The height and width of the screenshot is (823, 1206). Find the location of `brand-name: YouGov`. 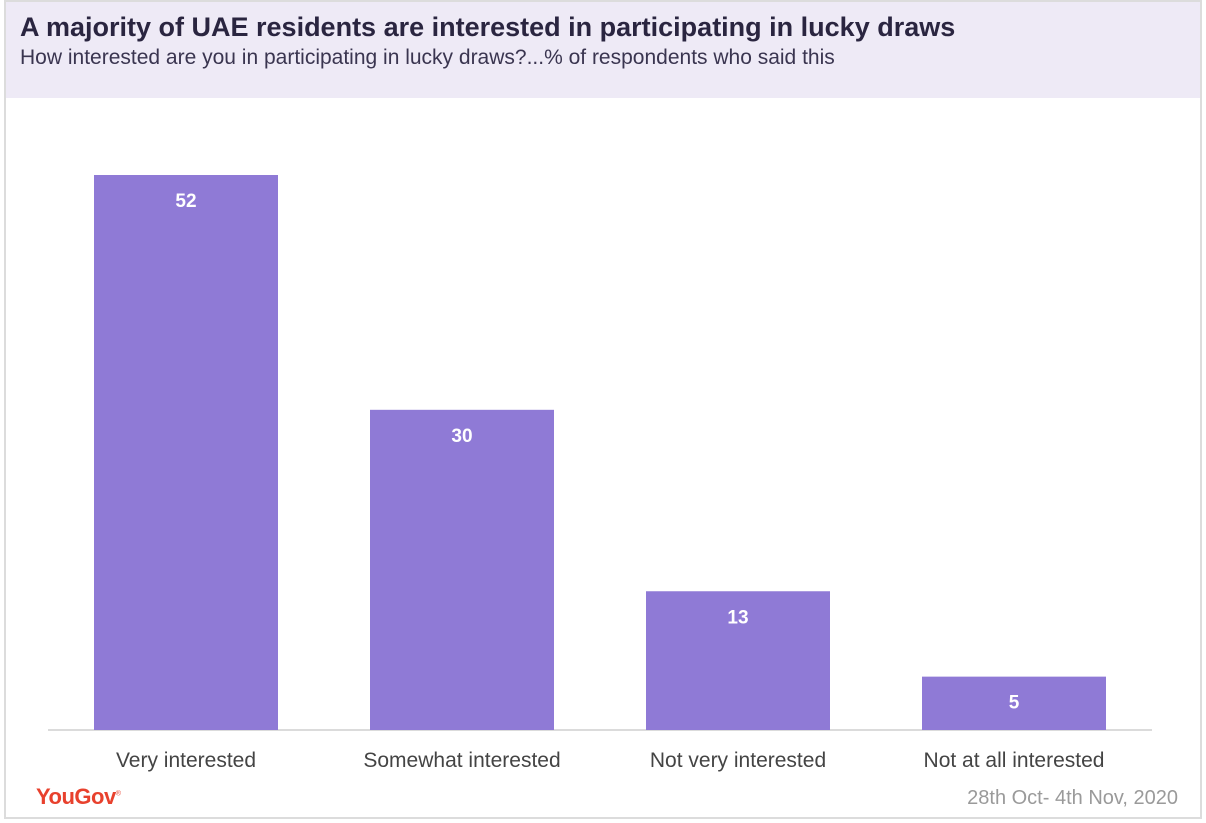

brand-name: YouGov is located at coordinates (76, 796).